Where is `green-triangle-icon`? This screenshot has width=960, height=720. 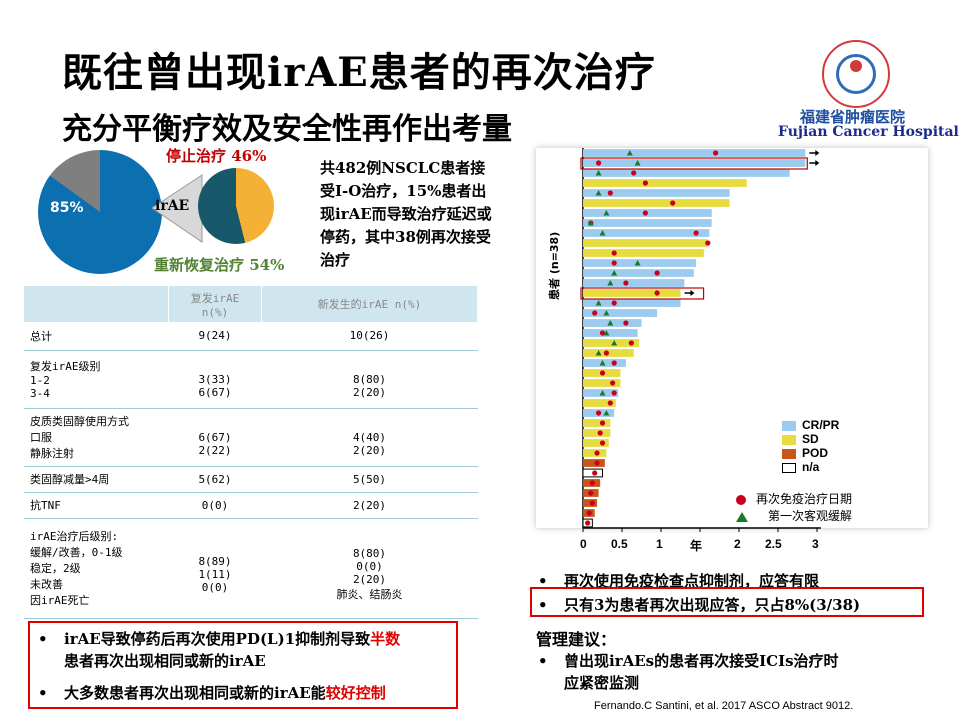 green-triangle-icon is located at coordinates (742, 516).